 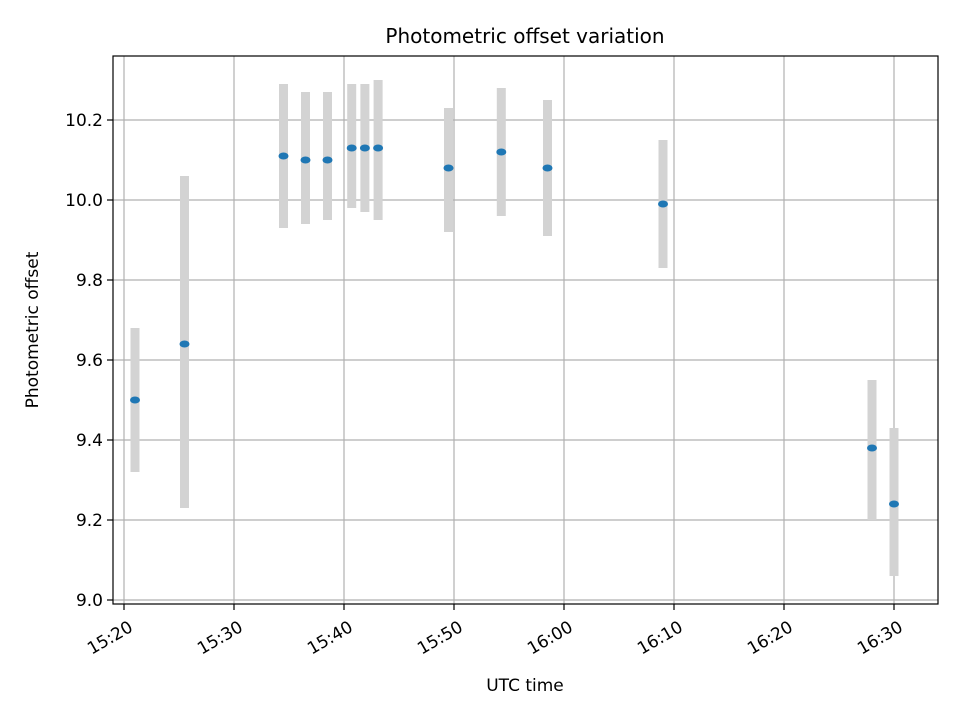 What do you see at coordinates (330, 638) in the screenshot?
I see `x-tick-label: 15:40` at bounding box center [330, 638].